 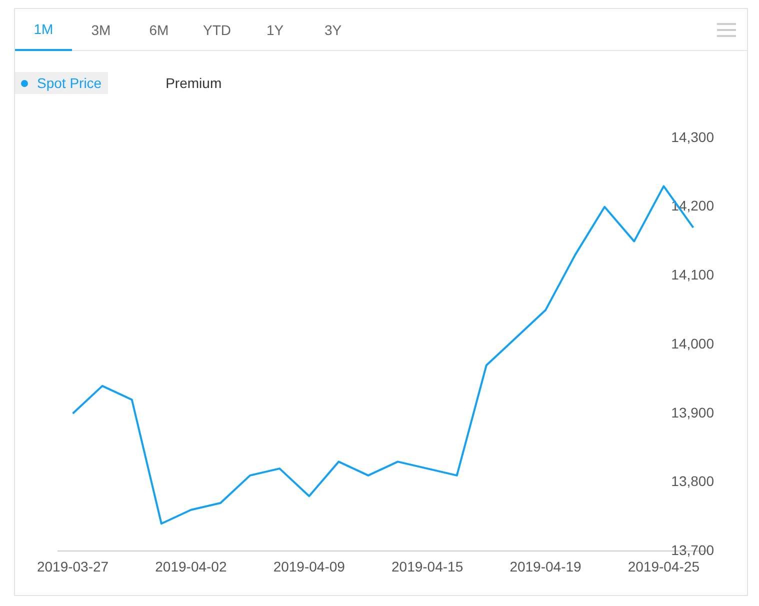 What do you see at coordinates (692, 481) in the screenshot?
I see `y-tick-label: 13,800` at bounding box center [692, 481].